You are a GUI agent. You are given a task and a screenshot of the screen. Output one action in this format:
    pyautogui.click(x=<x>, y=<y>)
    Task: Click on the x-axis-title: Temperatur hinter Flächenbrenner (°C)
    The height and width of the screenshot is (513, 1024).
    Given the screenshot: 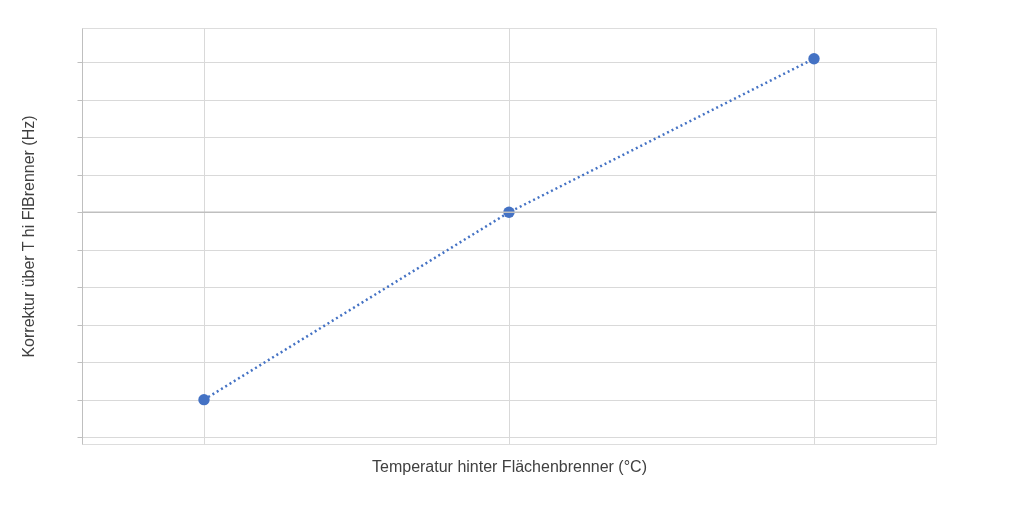 What is the action you would take?
    pyautogui.click(x=509, y=466)
    